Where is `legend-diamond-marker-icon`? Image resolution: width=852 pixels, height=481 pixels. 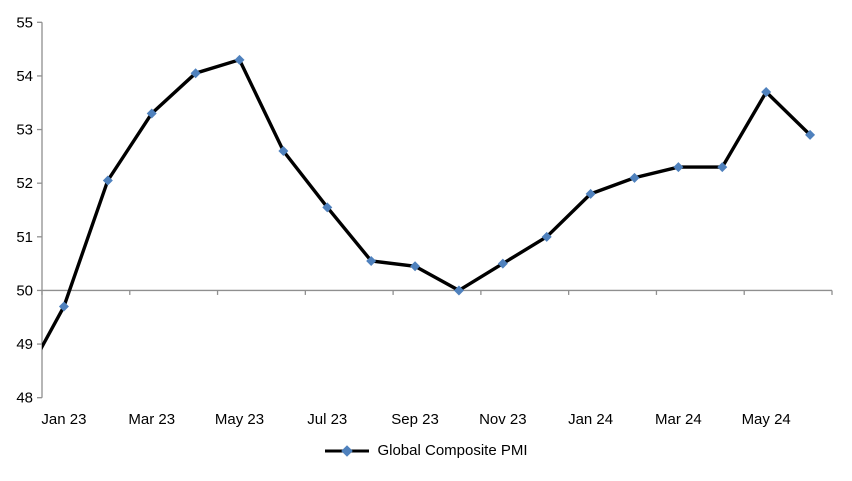 legend-diamond-marker-icon is located at coordinates (347, 450).